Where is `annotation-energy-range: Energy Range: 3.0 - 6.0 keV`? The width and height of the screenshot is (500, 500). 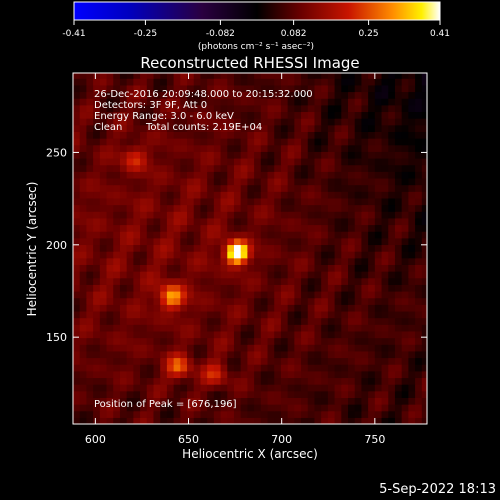 annotation-energy-range: Energy Range: 3.0 - 6.0 keV is located at coordinates (164, 116).